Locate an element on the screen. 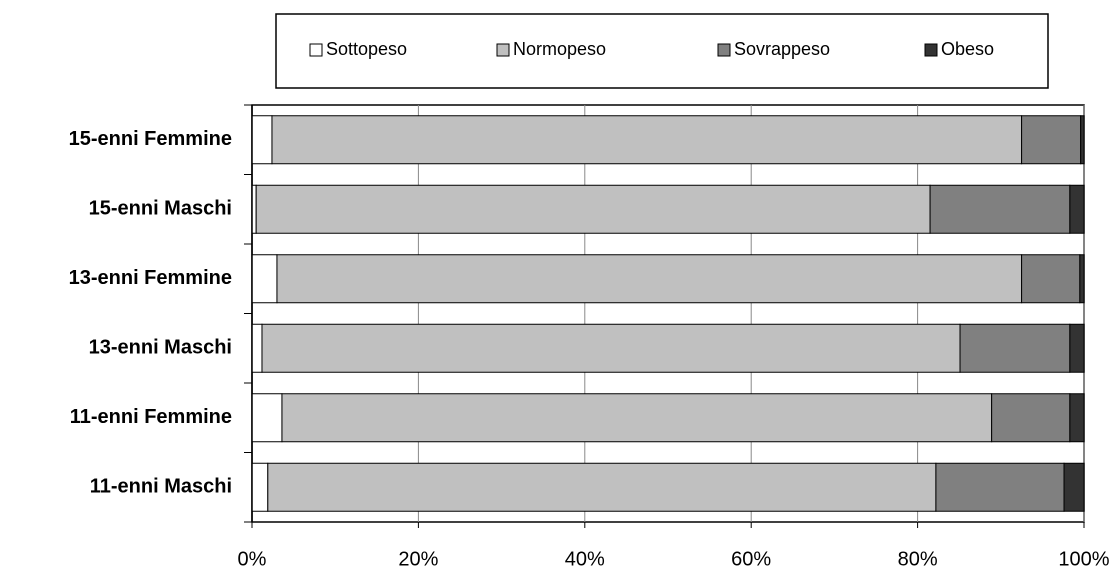 This screenshot has height=583, width=1119. x-tick-label: 100% is located at coordinates (1083, 559).